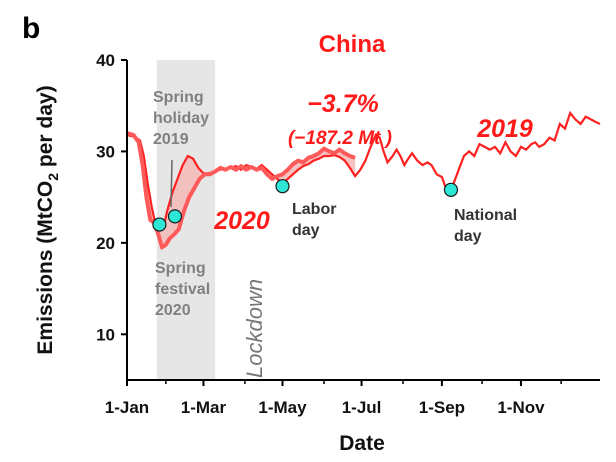  Describe the element at coordinates (204, 407) in the screenshot. I see `x-tick-label: 1-Mar` at that location.